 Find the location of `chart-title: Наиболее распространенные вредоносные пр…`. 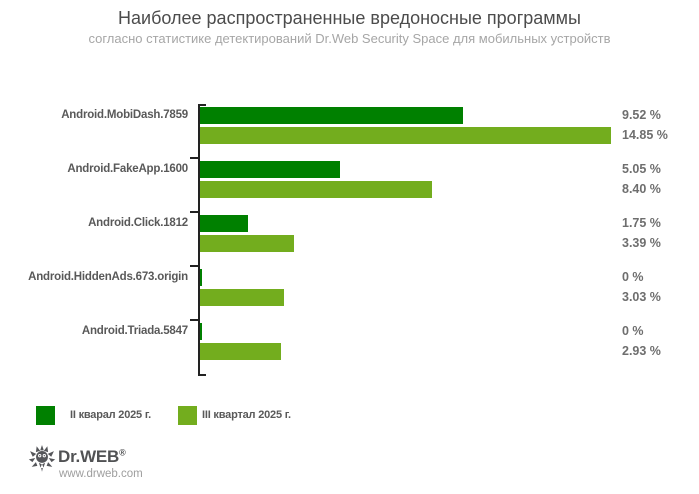

chart-title: Наиболее распространенные вредоносные пр… is located at coordinates (349, 18).